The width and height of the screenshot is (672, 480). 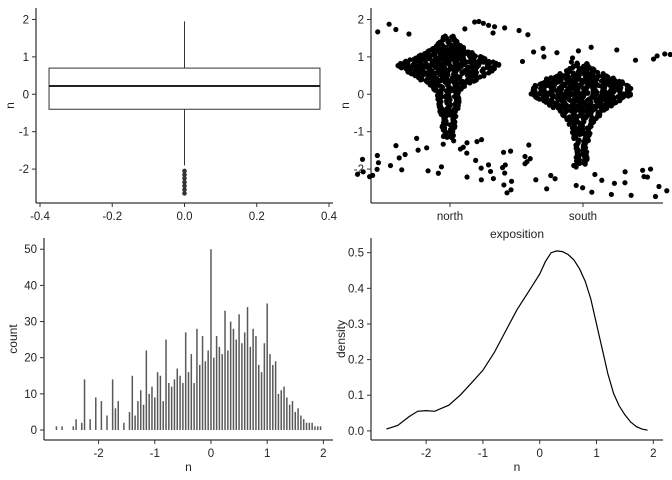 What do you see at coordinates (426, 454) in the screenshot?
I see `x-tick-label: -2` at bounding box center [426, 454].